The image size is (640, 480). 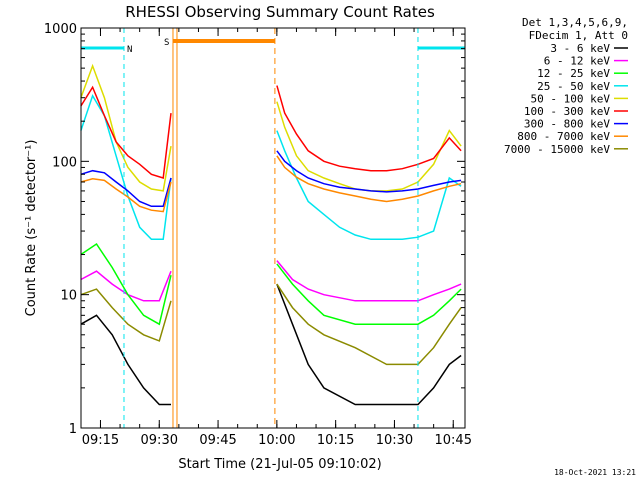 I want to click on y-tick-label-1: 10, so click(x=68, y=296).